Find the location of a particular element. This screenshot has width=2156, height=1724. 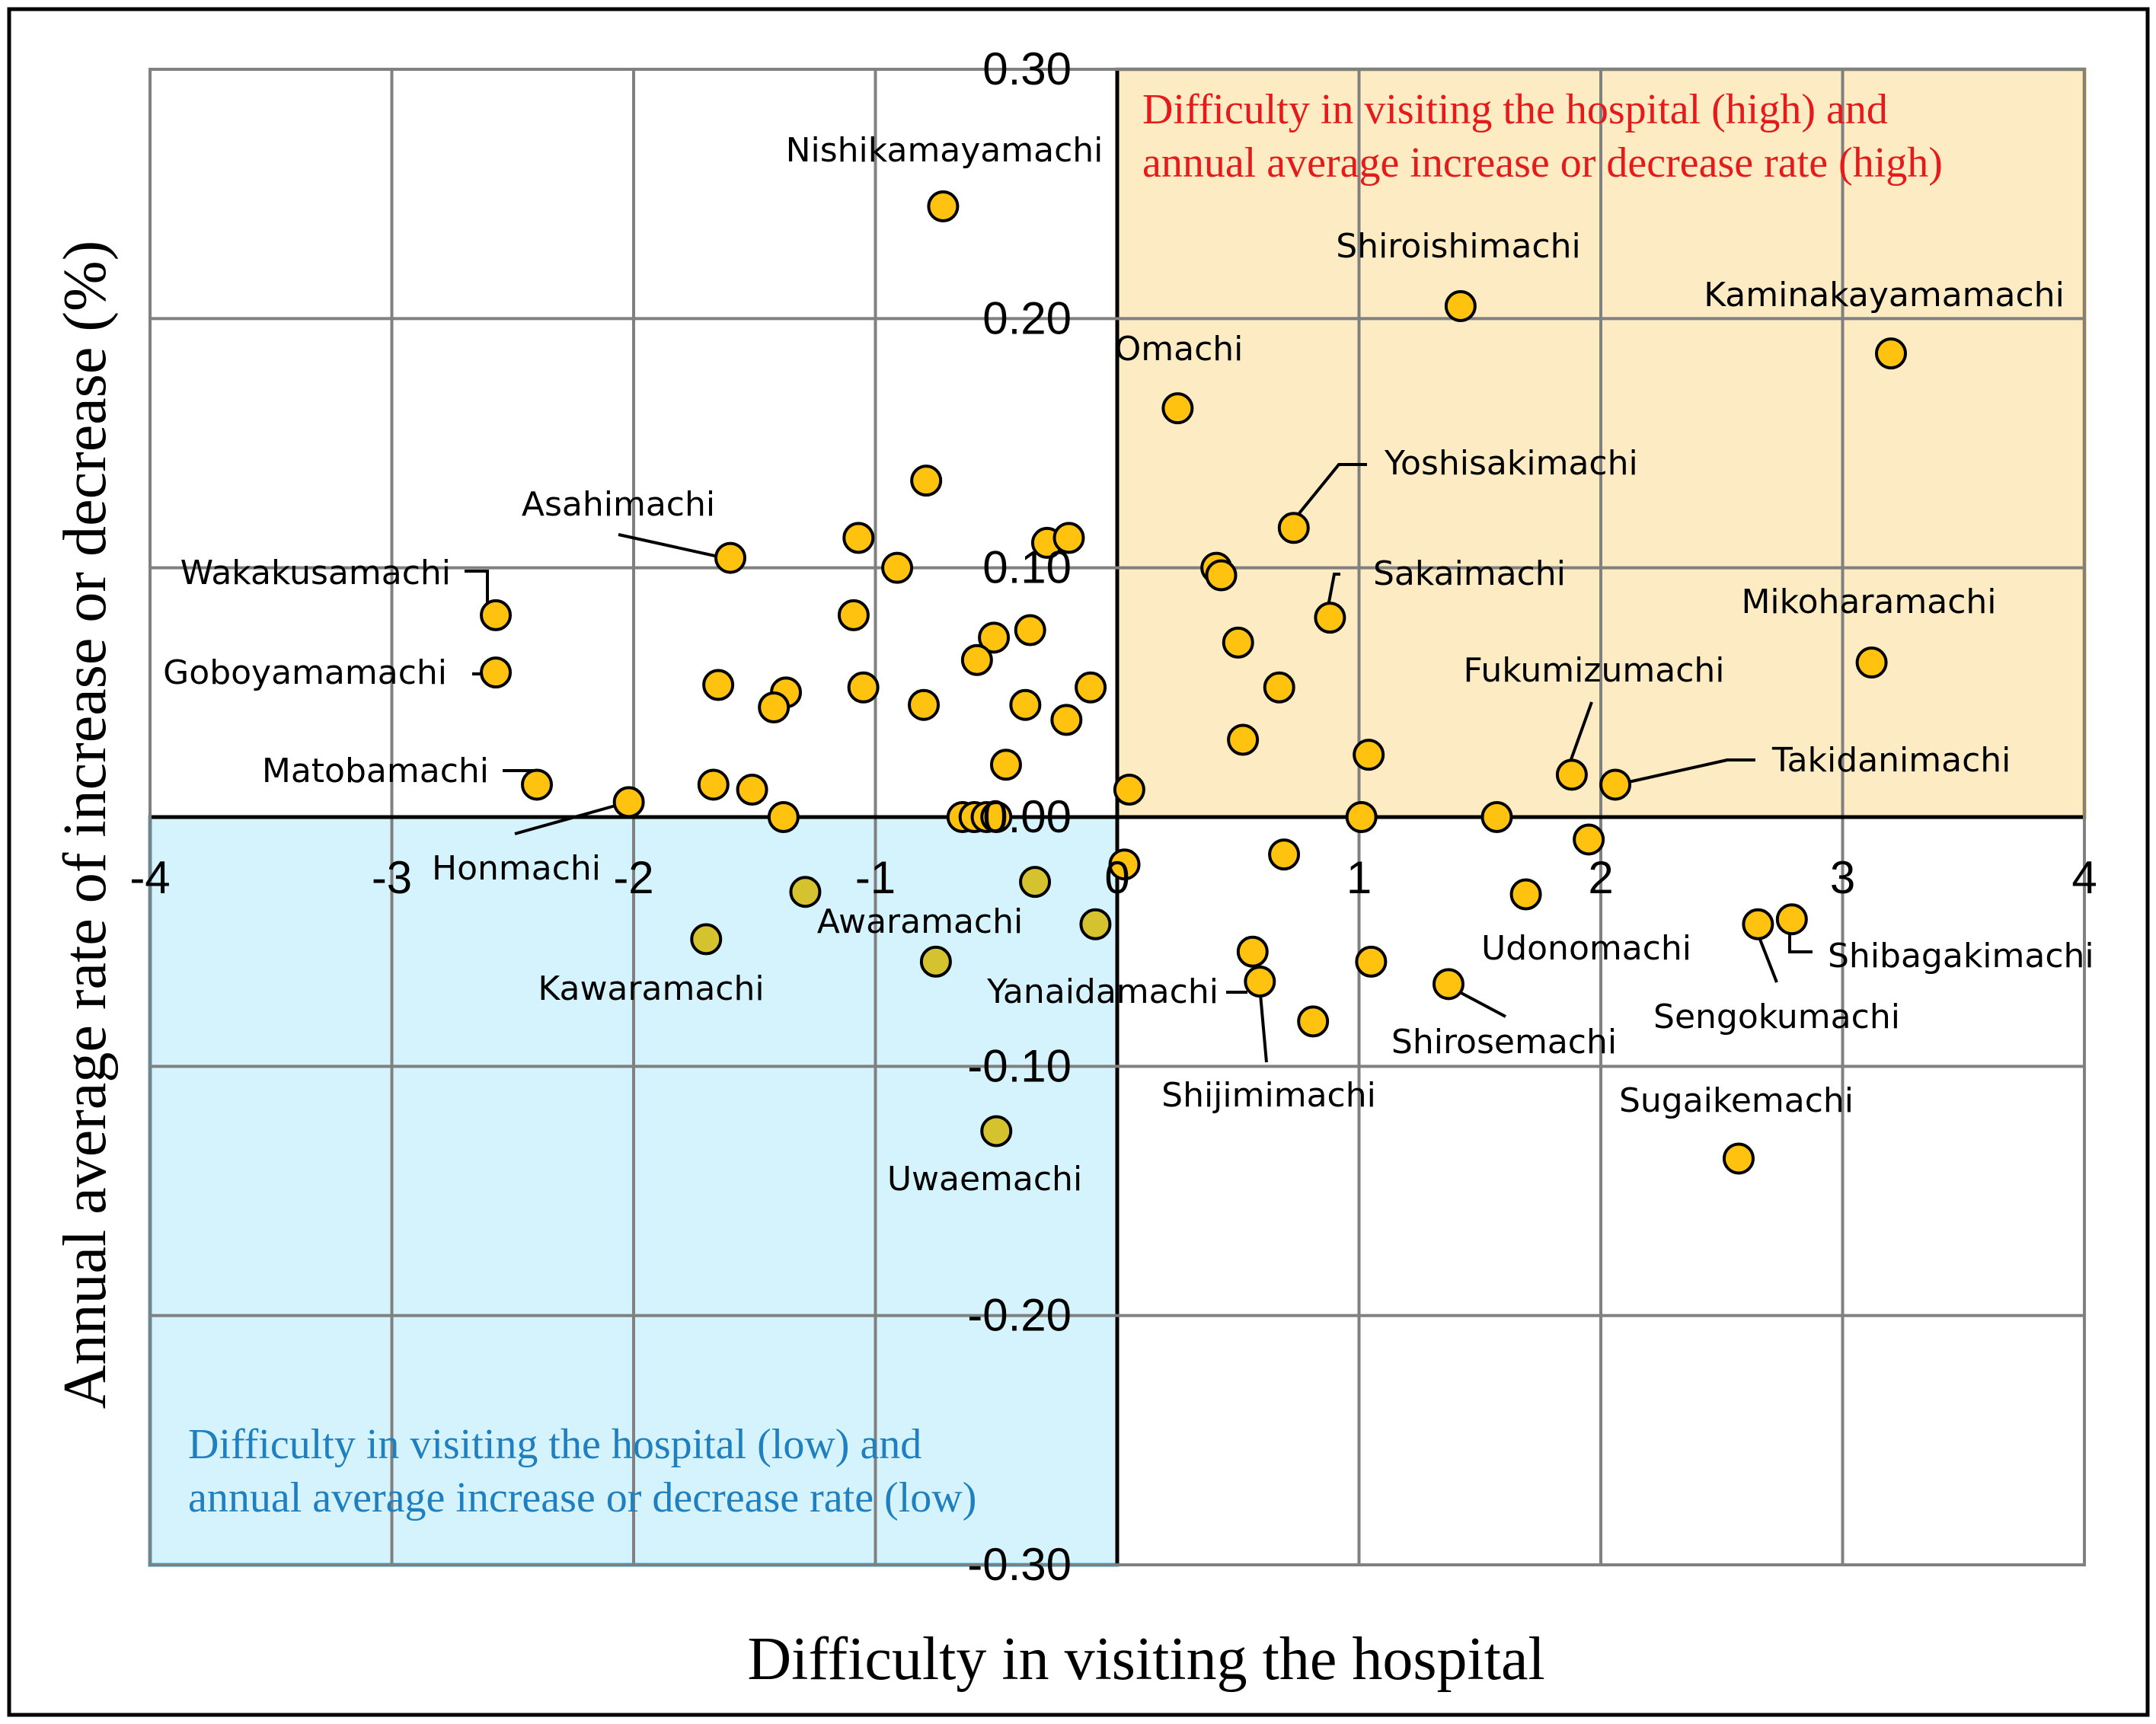

y-tick-label: -0.20 is located at coordinates (1019, 1315).